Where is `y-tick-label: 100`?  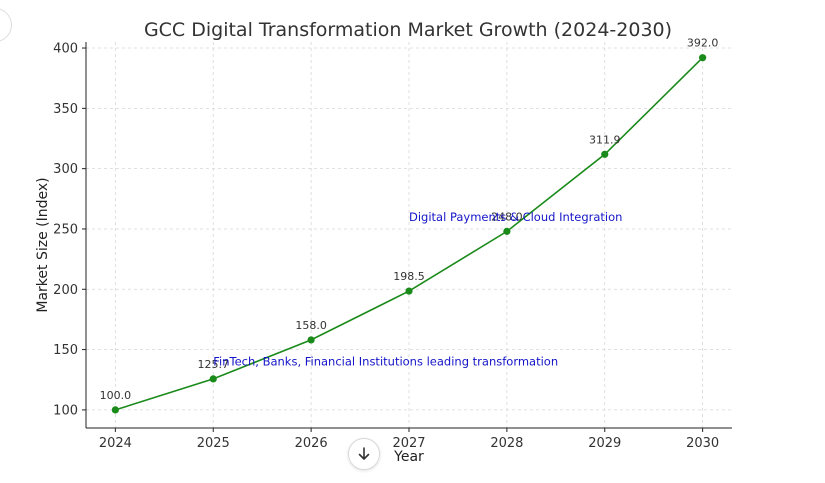
y-tick-label: 100 is located at coordinates (65, 410).